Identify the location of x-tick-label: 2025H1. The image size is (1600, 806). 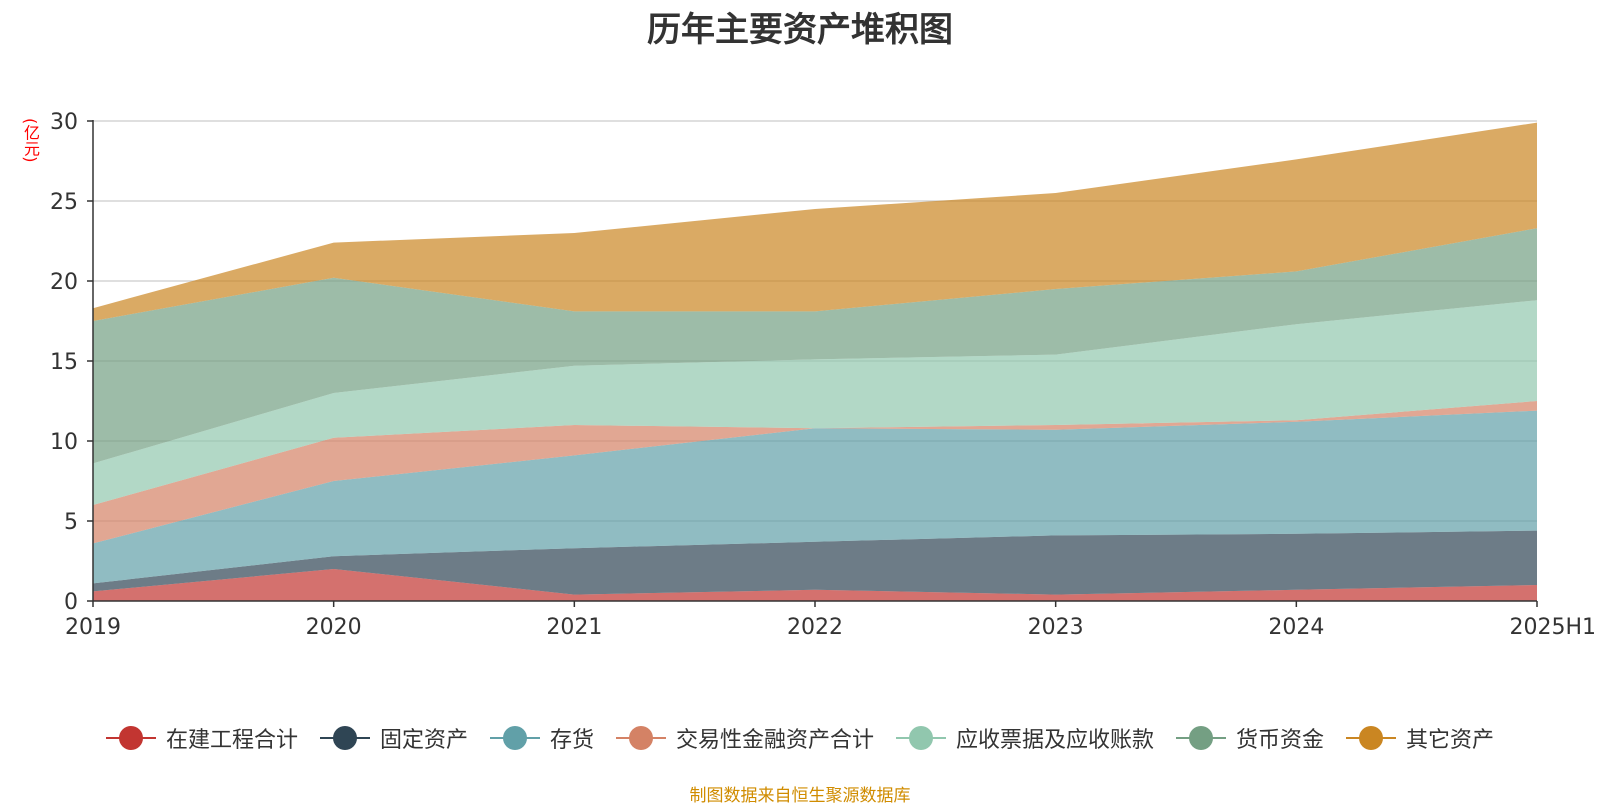
(1552, 627).